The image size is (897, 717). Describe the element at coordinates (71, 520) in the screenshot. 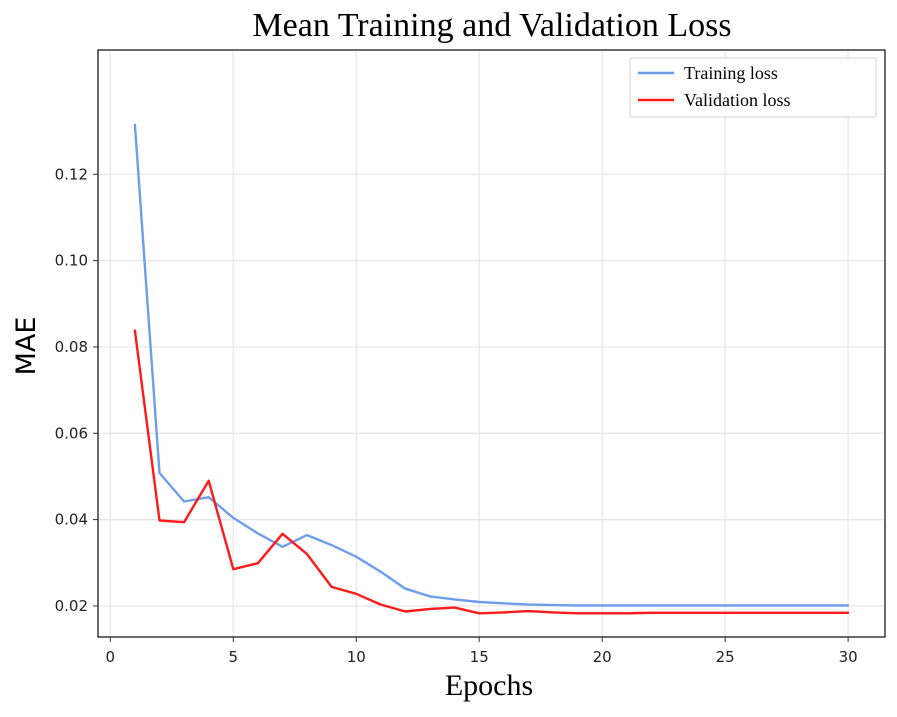

I see `y-tick-label: 0.04` at that location.